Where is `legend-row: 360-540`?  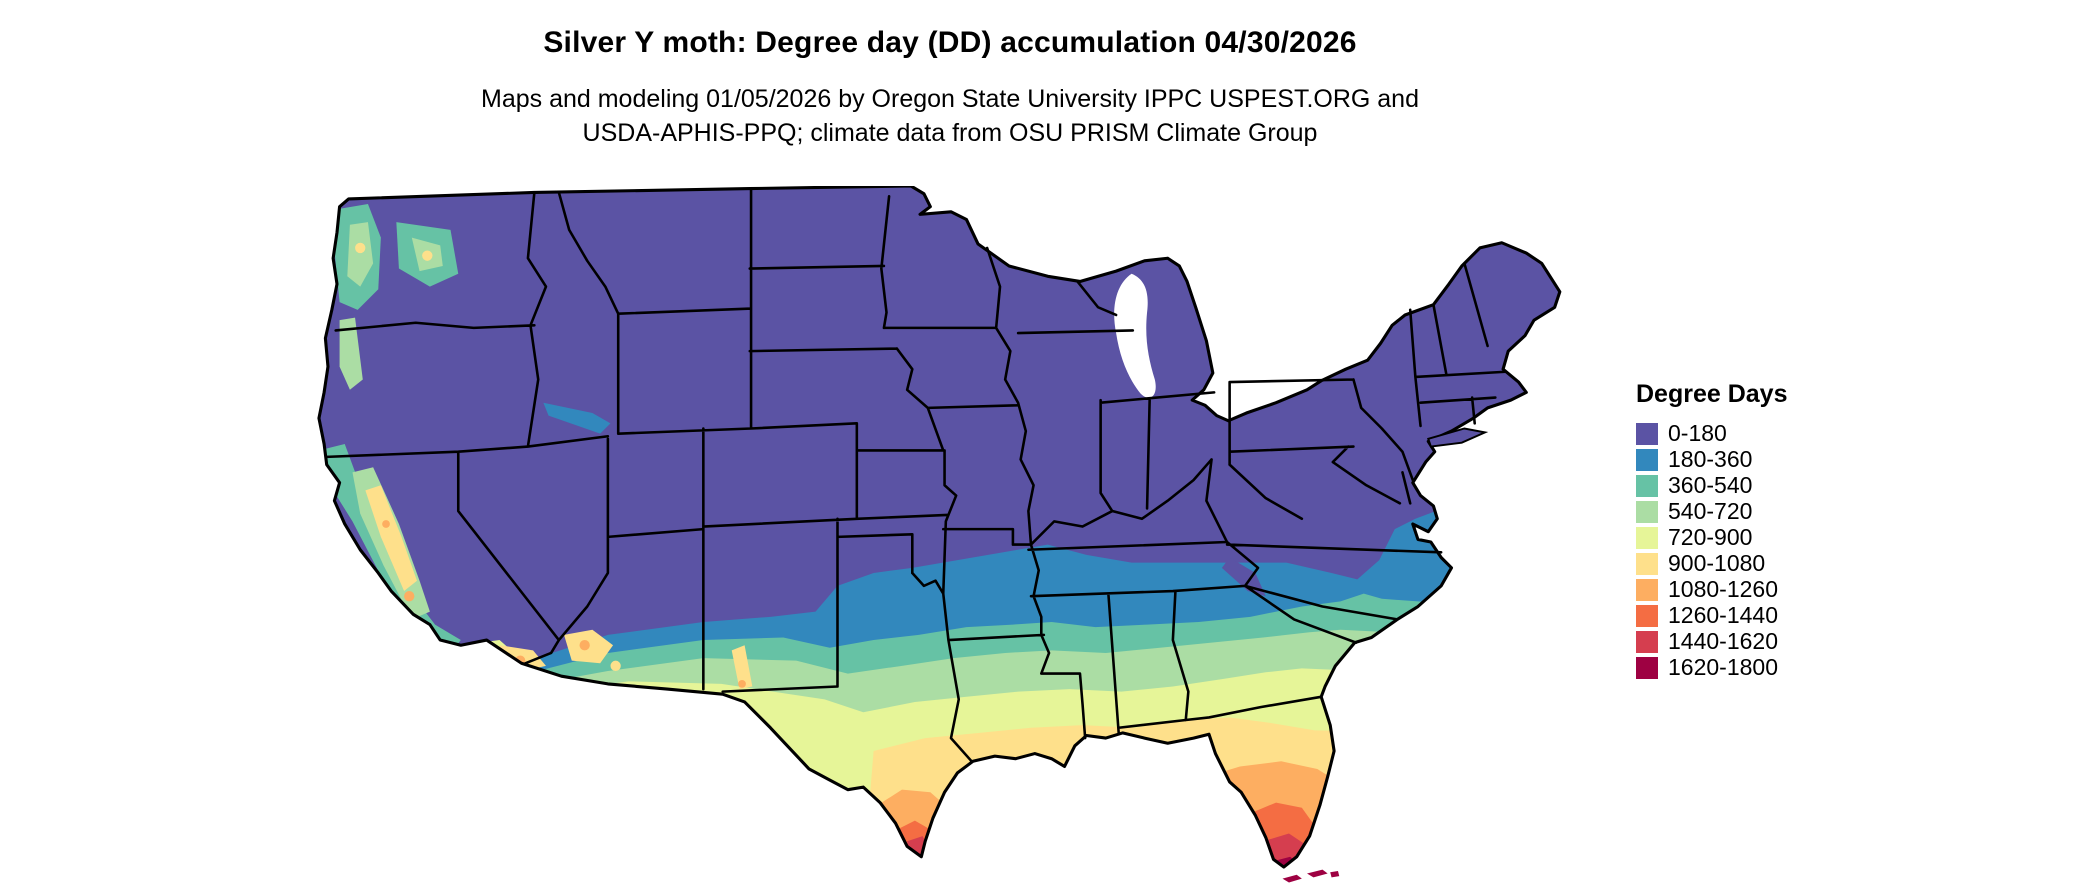 legend-row: 360-540 is located at coordinates (1711, 485).